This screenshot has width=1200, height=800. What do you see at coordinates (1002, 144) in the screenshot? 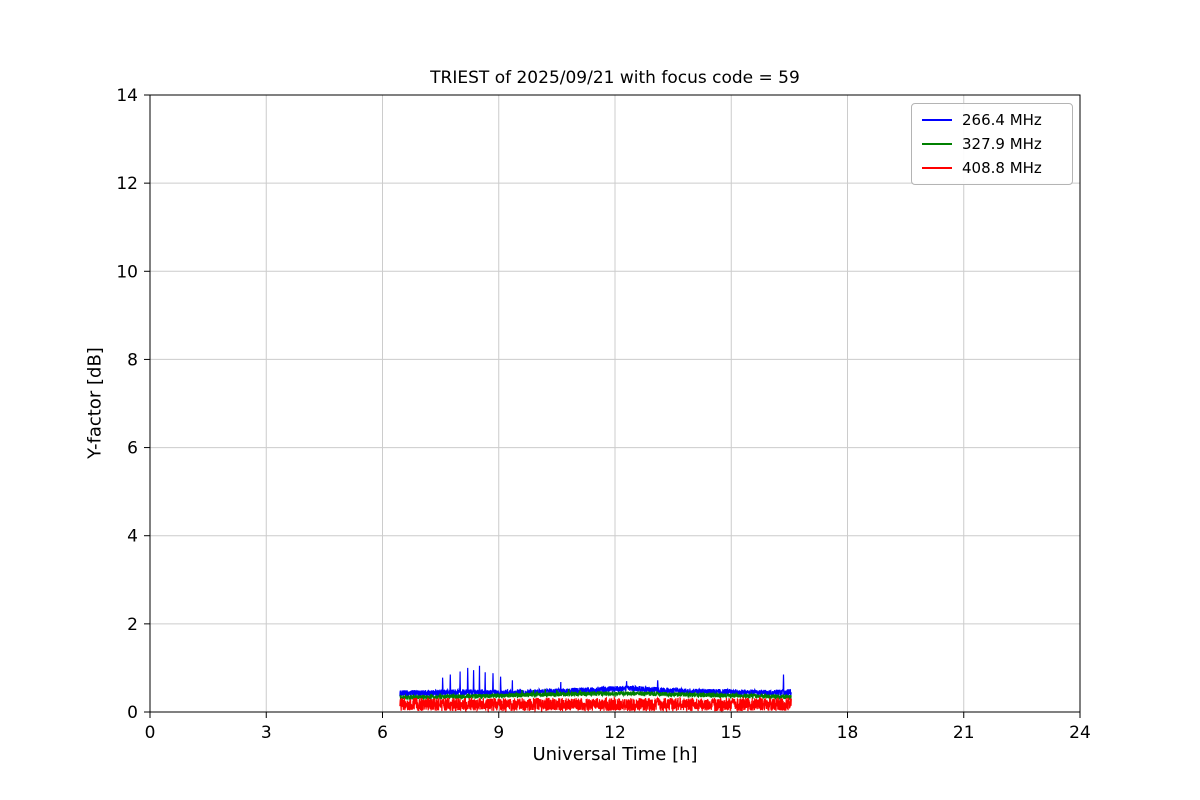
I see `legend-label: 327.9 MHz` at bounding box center [1002, 144].